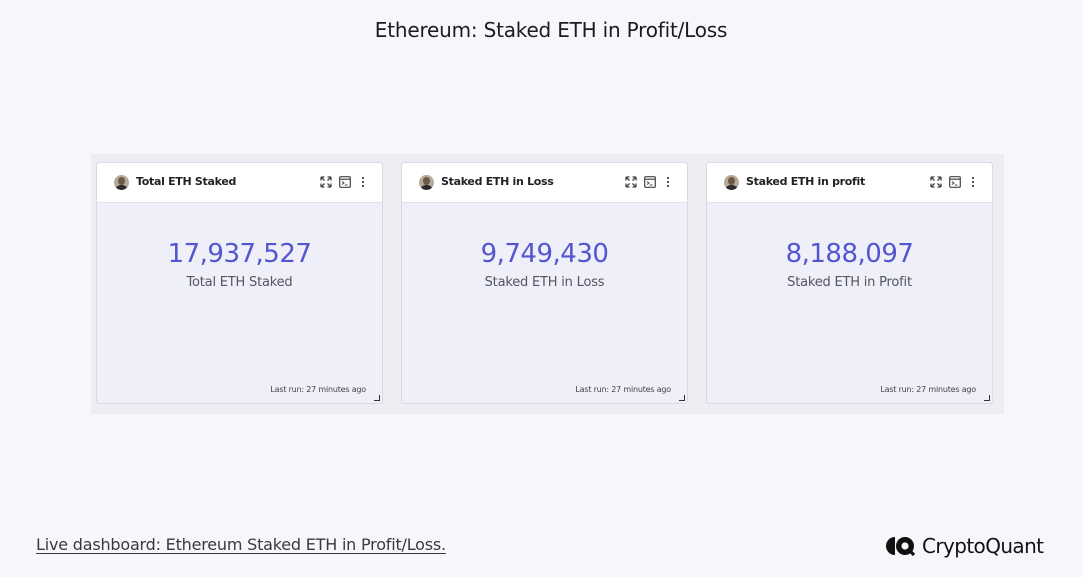 This screenshot has width=1083, height=577. Describe the element at coordinates (239, 183) in the screenshot. I see `card-header: Total ETH Staked` at that location.